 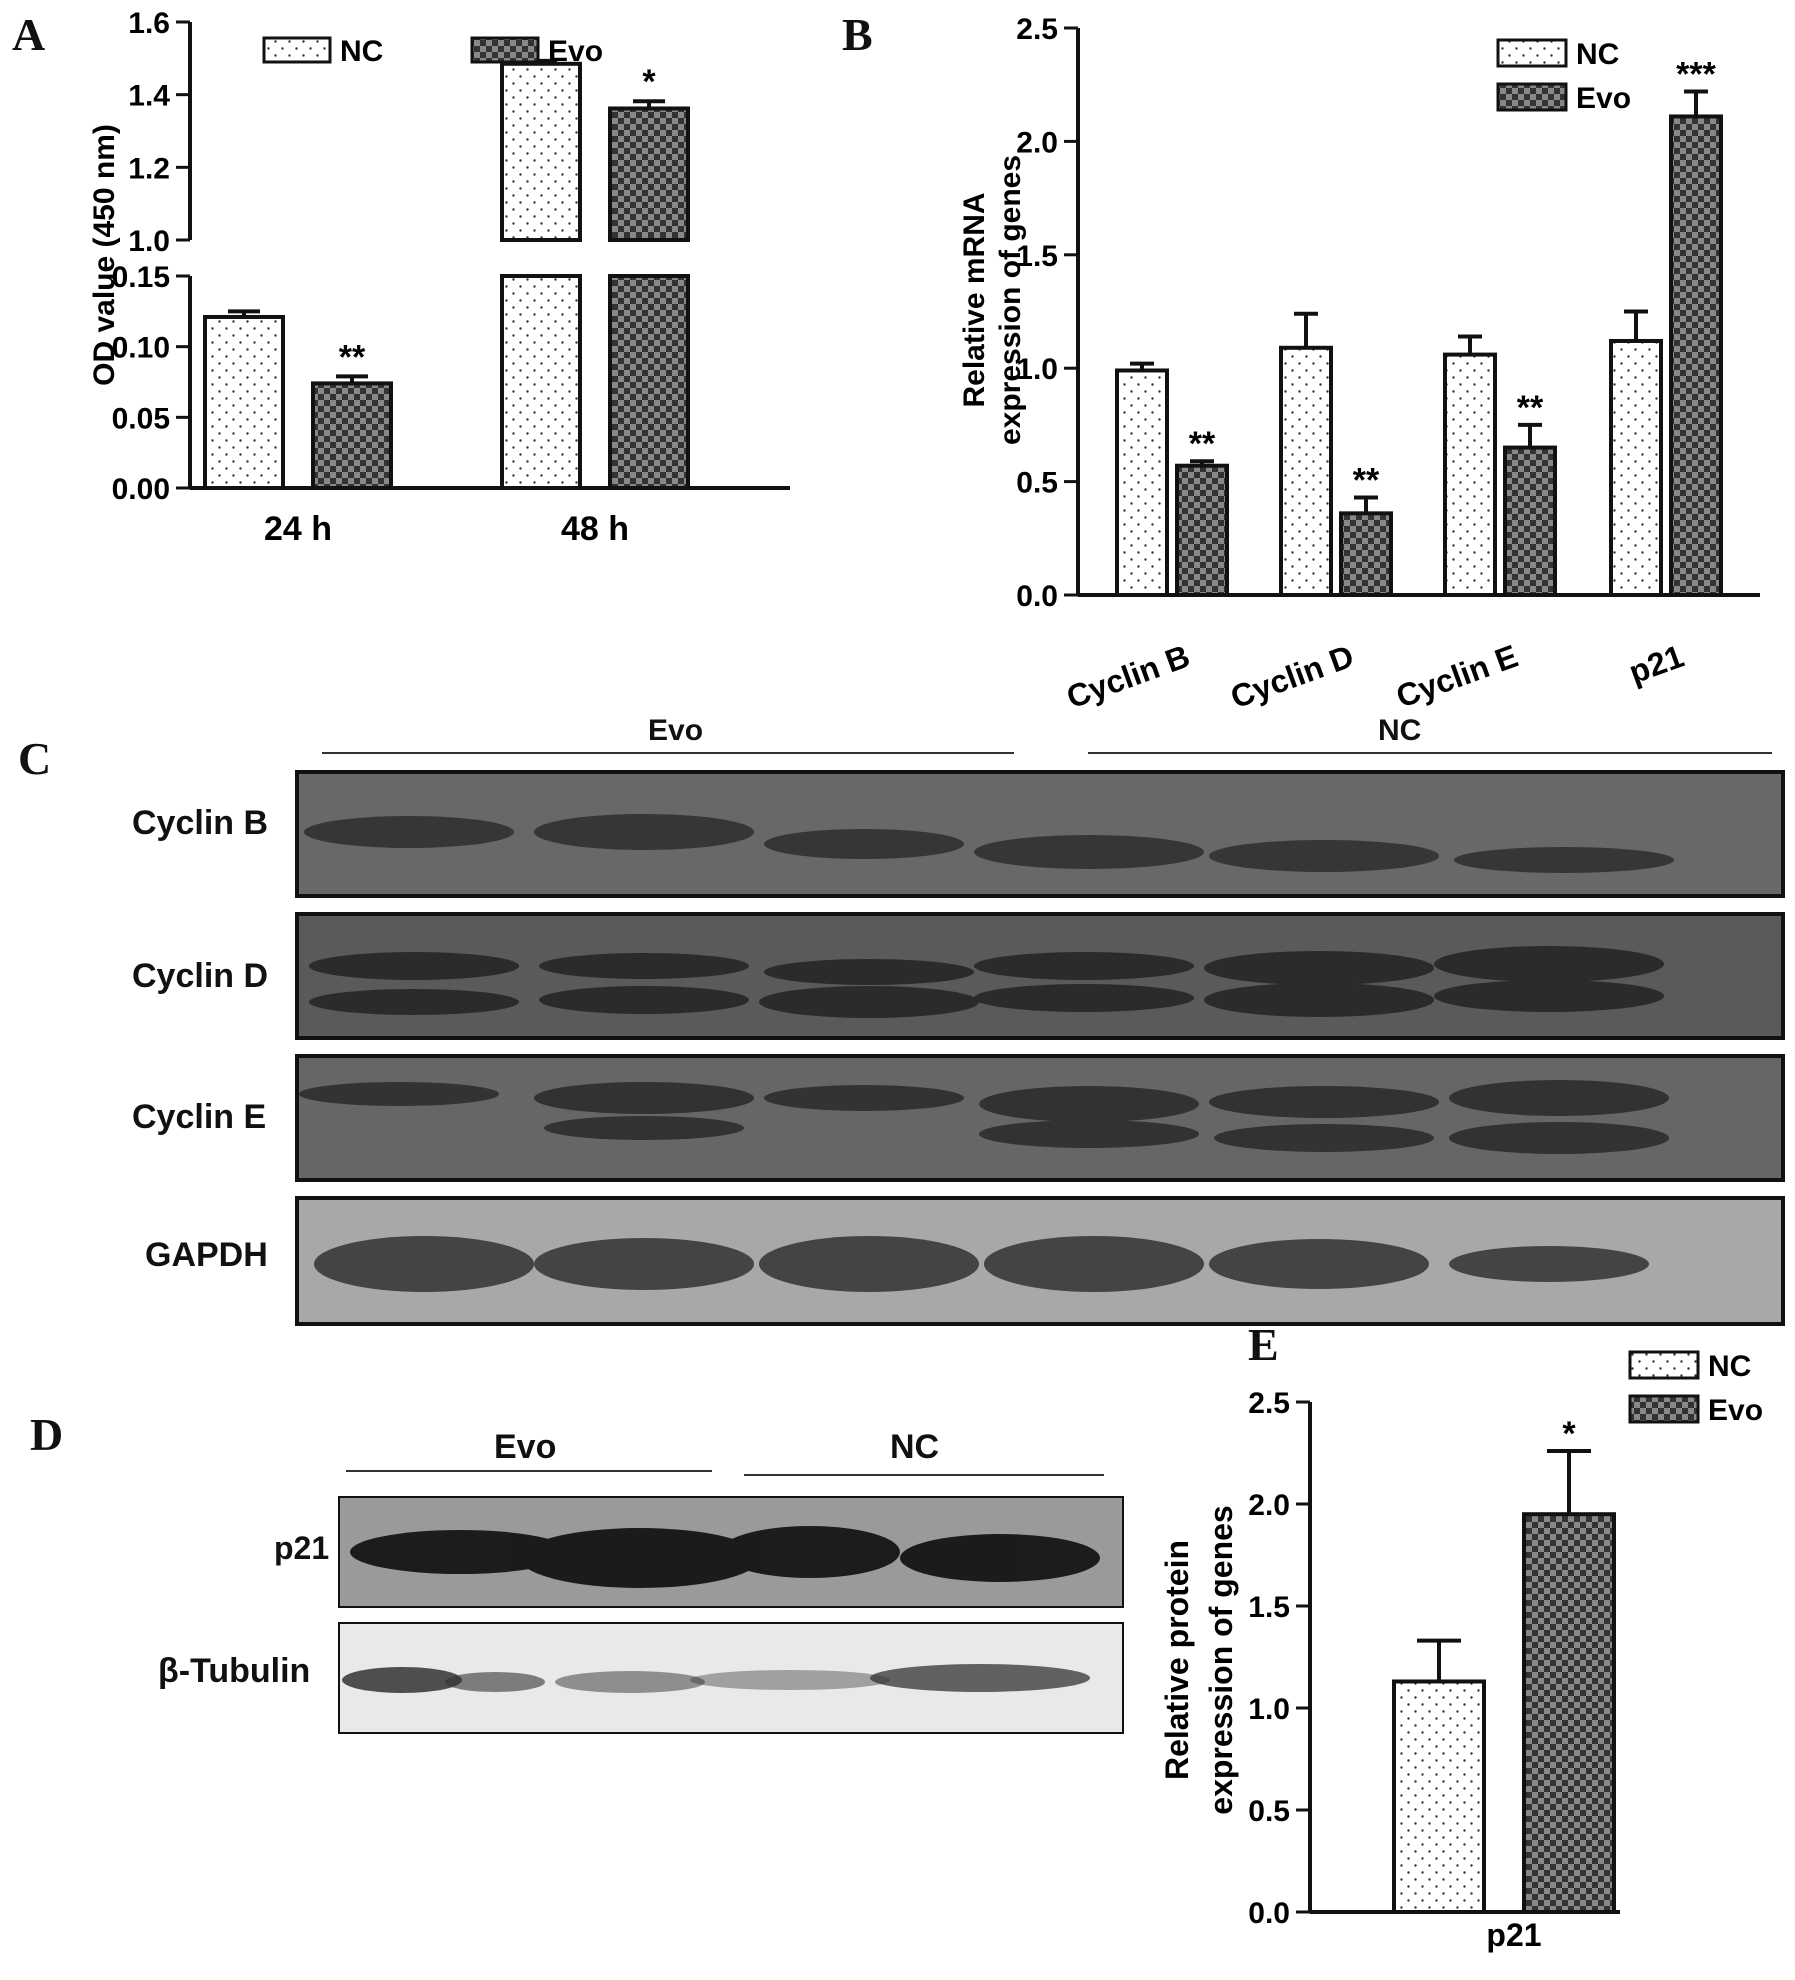 What do you see at coordinates (1456, 674) in the screenshot?
I see `x-tick-label: Cyclin E` at bounding box center [1456, 674].